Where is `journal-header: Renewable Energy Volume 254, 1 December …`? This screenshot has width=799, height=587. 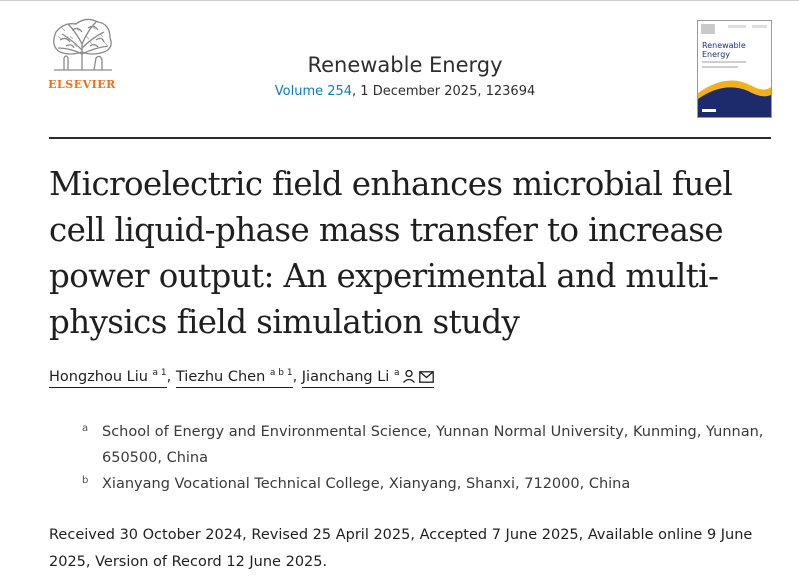 journal-header: Renewable Energy Volume 254, 1 December … is located at coordinates (405, 74).